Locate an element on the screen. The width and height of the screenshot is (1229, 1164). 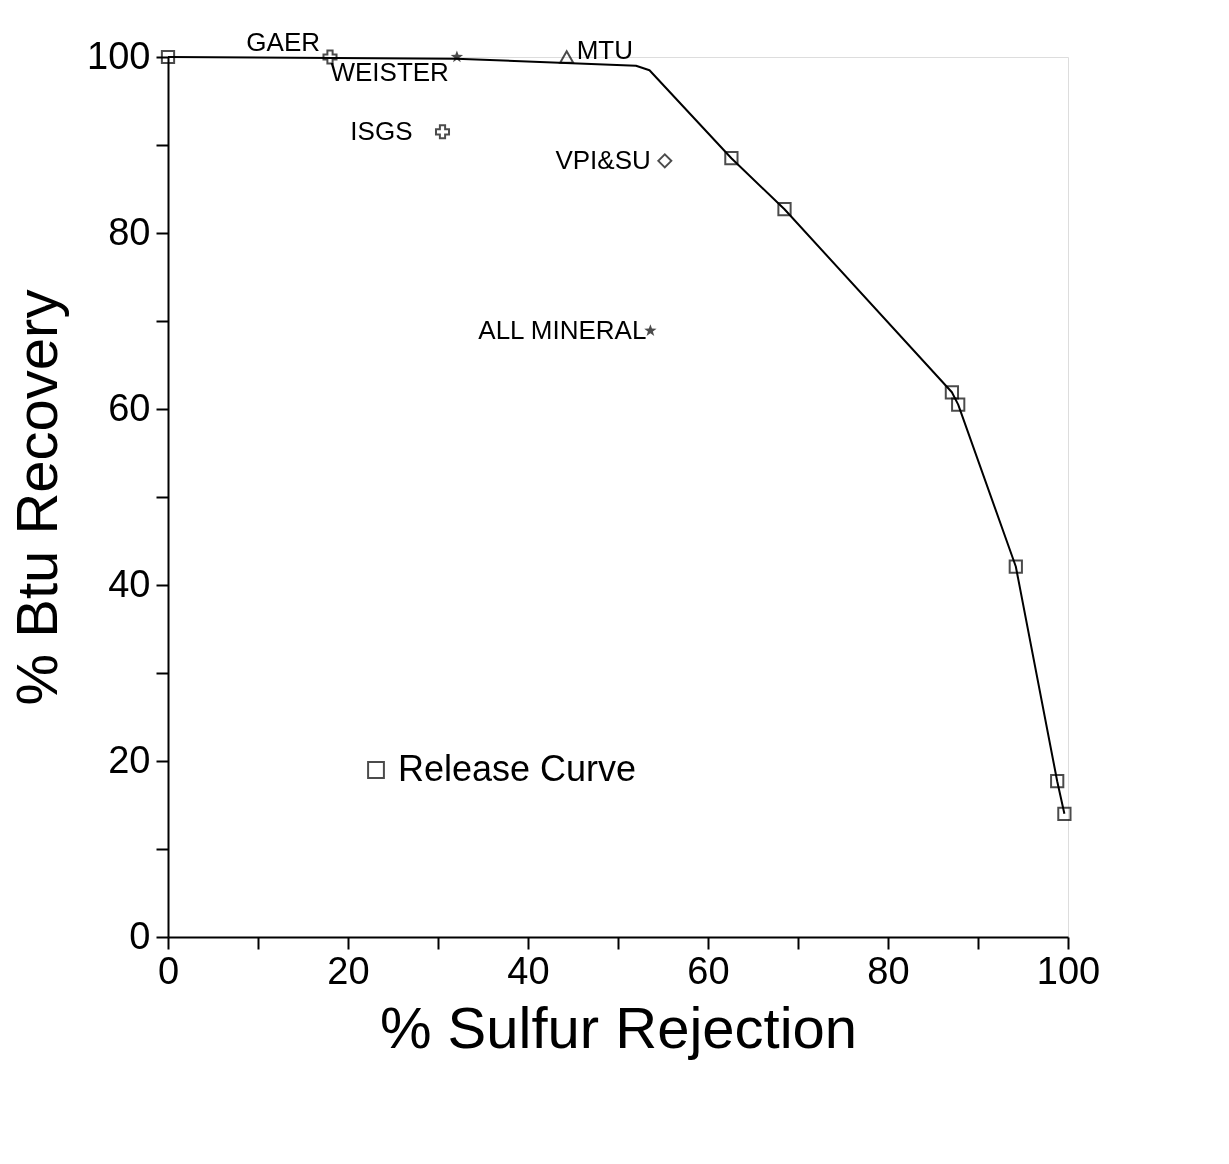
y-tick-label: 20 is located at coordinates (129, 759).